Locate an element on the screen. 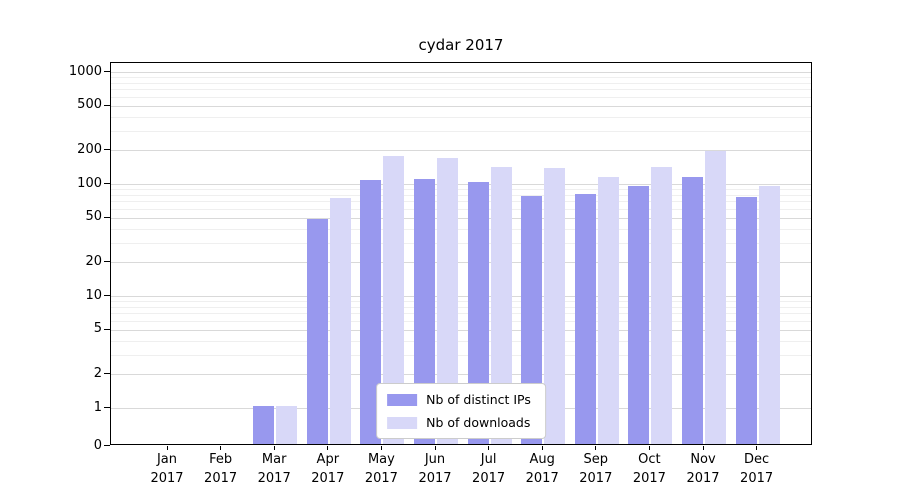 This screenshot has height=500, width=900. x-tick-label: Oct 2017 is located at coordinates (649, 469).